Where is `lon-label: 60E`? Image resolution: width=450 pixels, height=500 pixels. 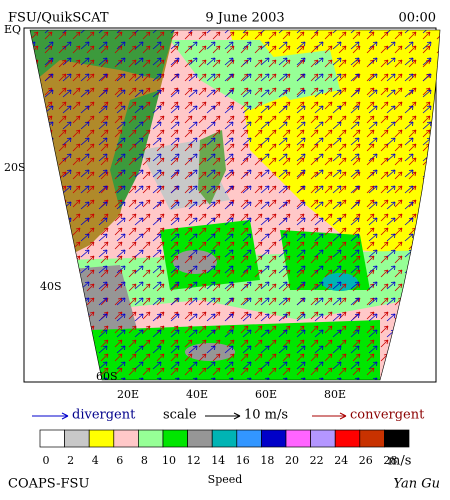 lon-label: 60E is located at coordinates (266, 394).